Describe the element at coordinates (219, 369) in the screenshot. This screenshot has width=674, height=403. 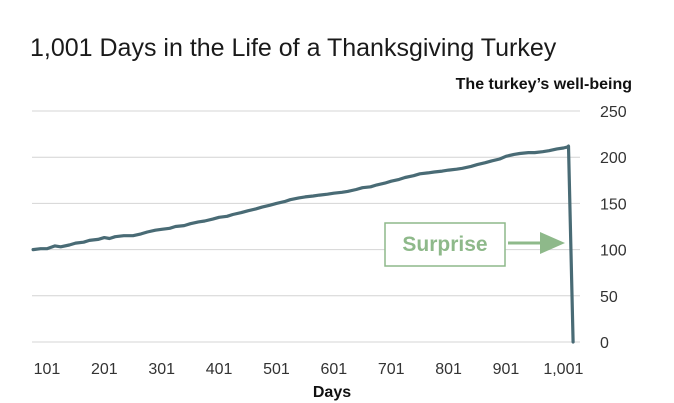
I see `x-tick-label: 401` at that location.